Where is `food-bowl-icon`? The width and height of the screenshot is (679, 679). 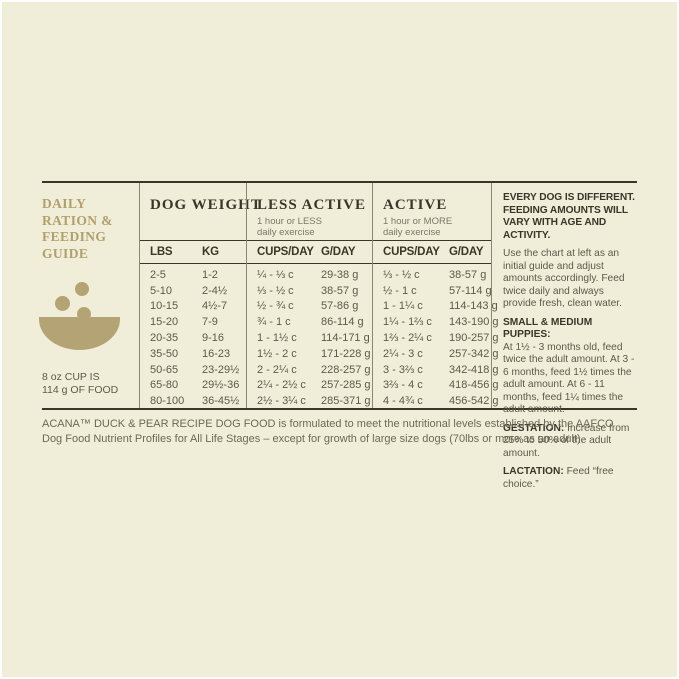
food-bowl-icon is located at coordinates (89, 322).